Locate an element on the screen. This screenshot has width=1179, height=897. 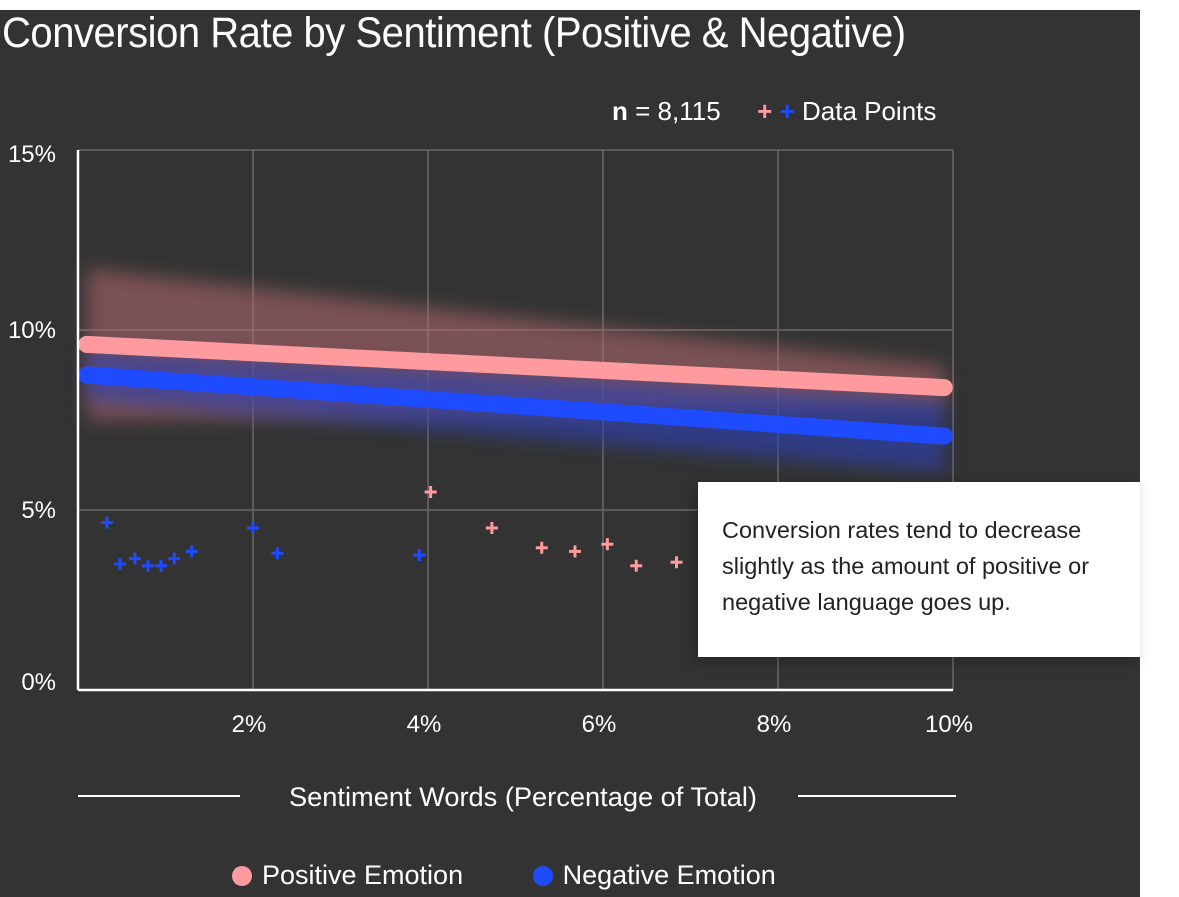
legend-item-positive: Positive Emotion is located at coordinates (347, 875).